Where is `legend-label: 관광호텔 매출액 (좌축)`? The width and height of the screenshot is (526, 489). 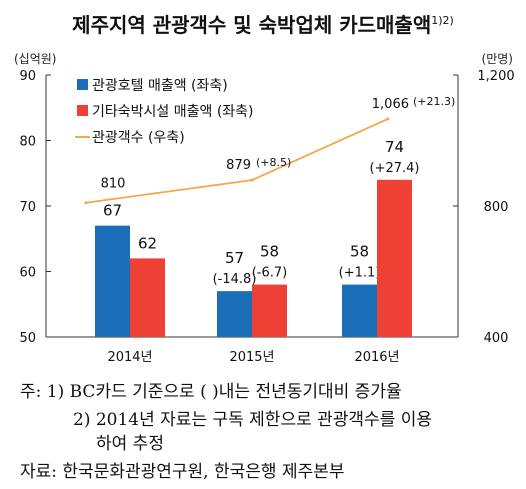
legend-label: 관광호텔 매출액 (좌축) is located at coordinates (160, 86).